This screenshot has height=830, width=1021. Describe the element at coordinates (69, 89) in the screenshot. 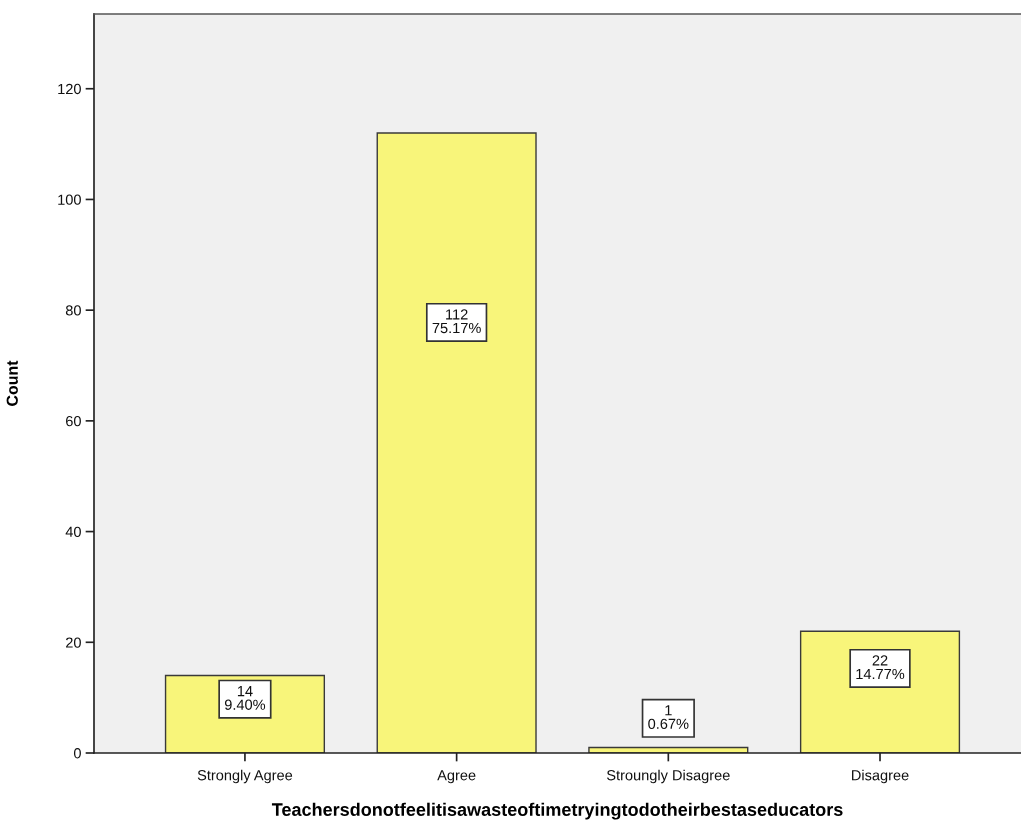

I see `y-tick-label: 120` at that location.